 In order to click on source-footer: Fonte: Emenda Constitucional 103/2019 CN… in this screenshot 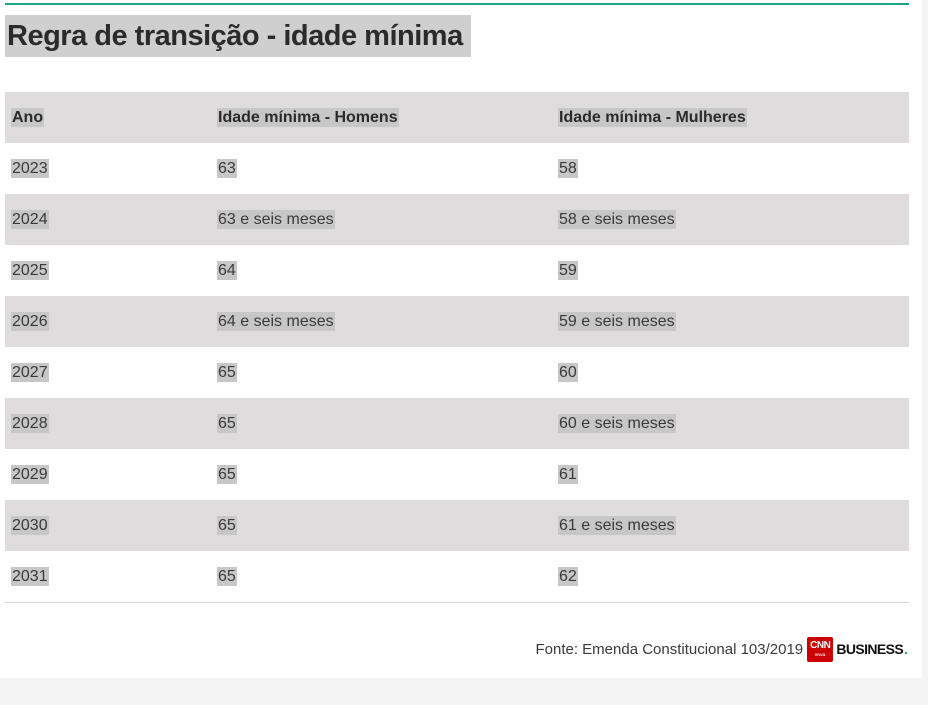, I will do `click(721, 649)`.